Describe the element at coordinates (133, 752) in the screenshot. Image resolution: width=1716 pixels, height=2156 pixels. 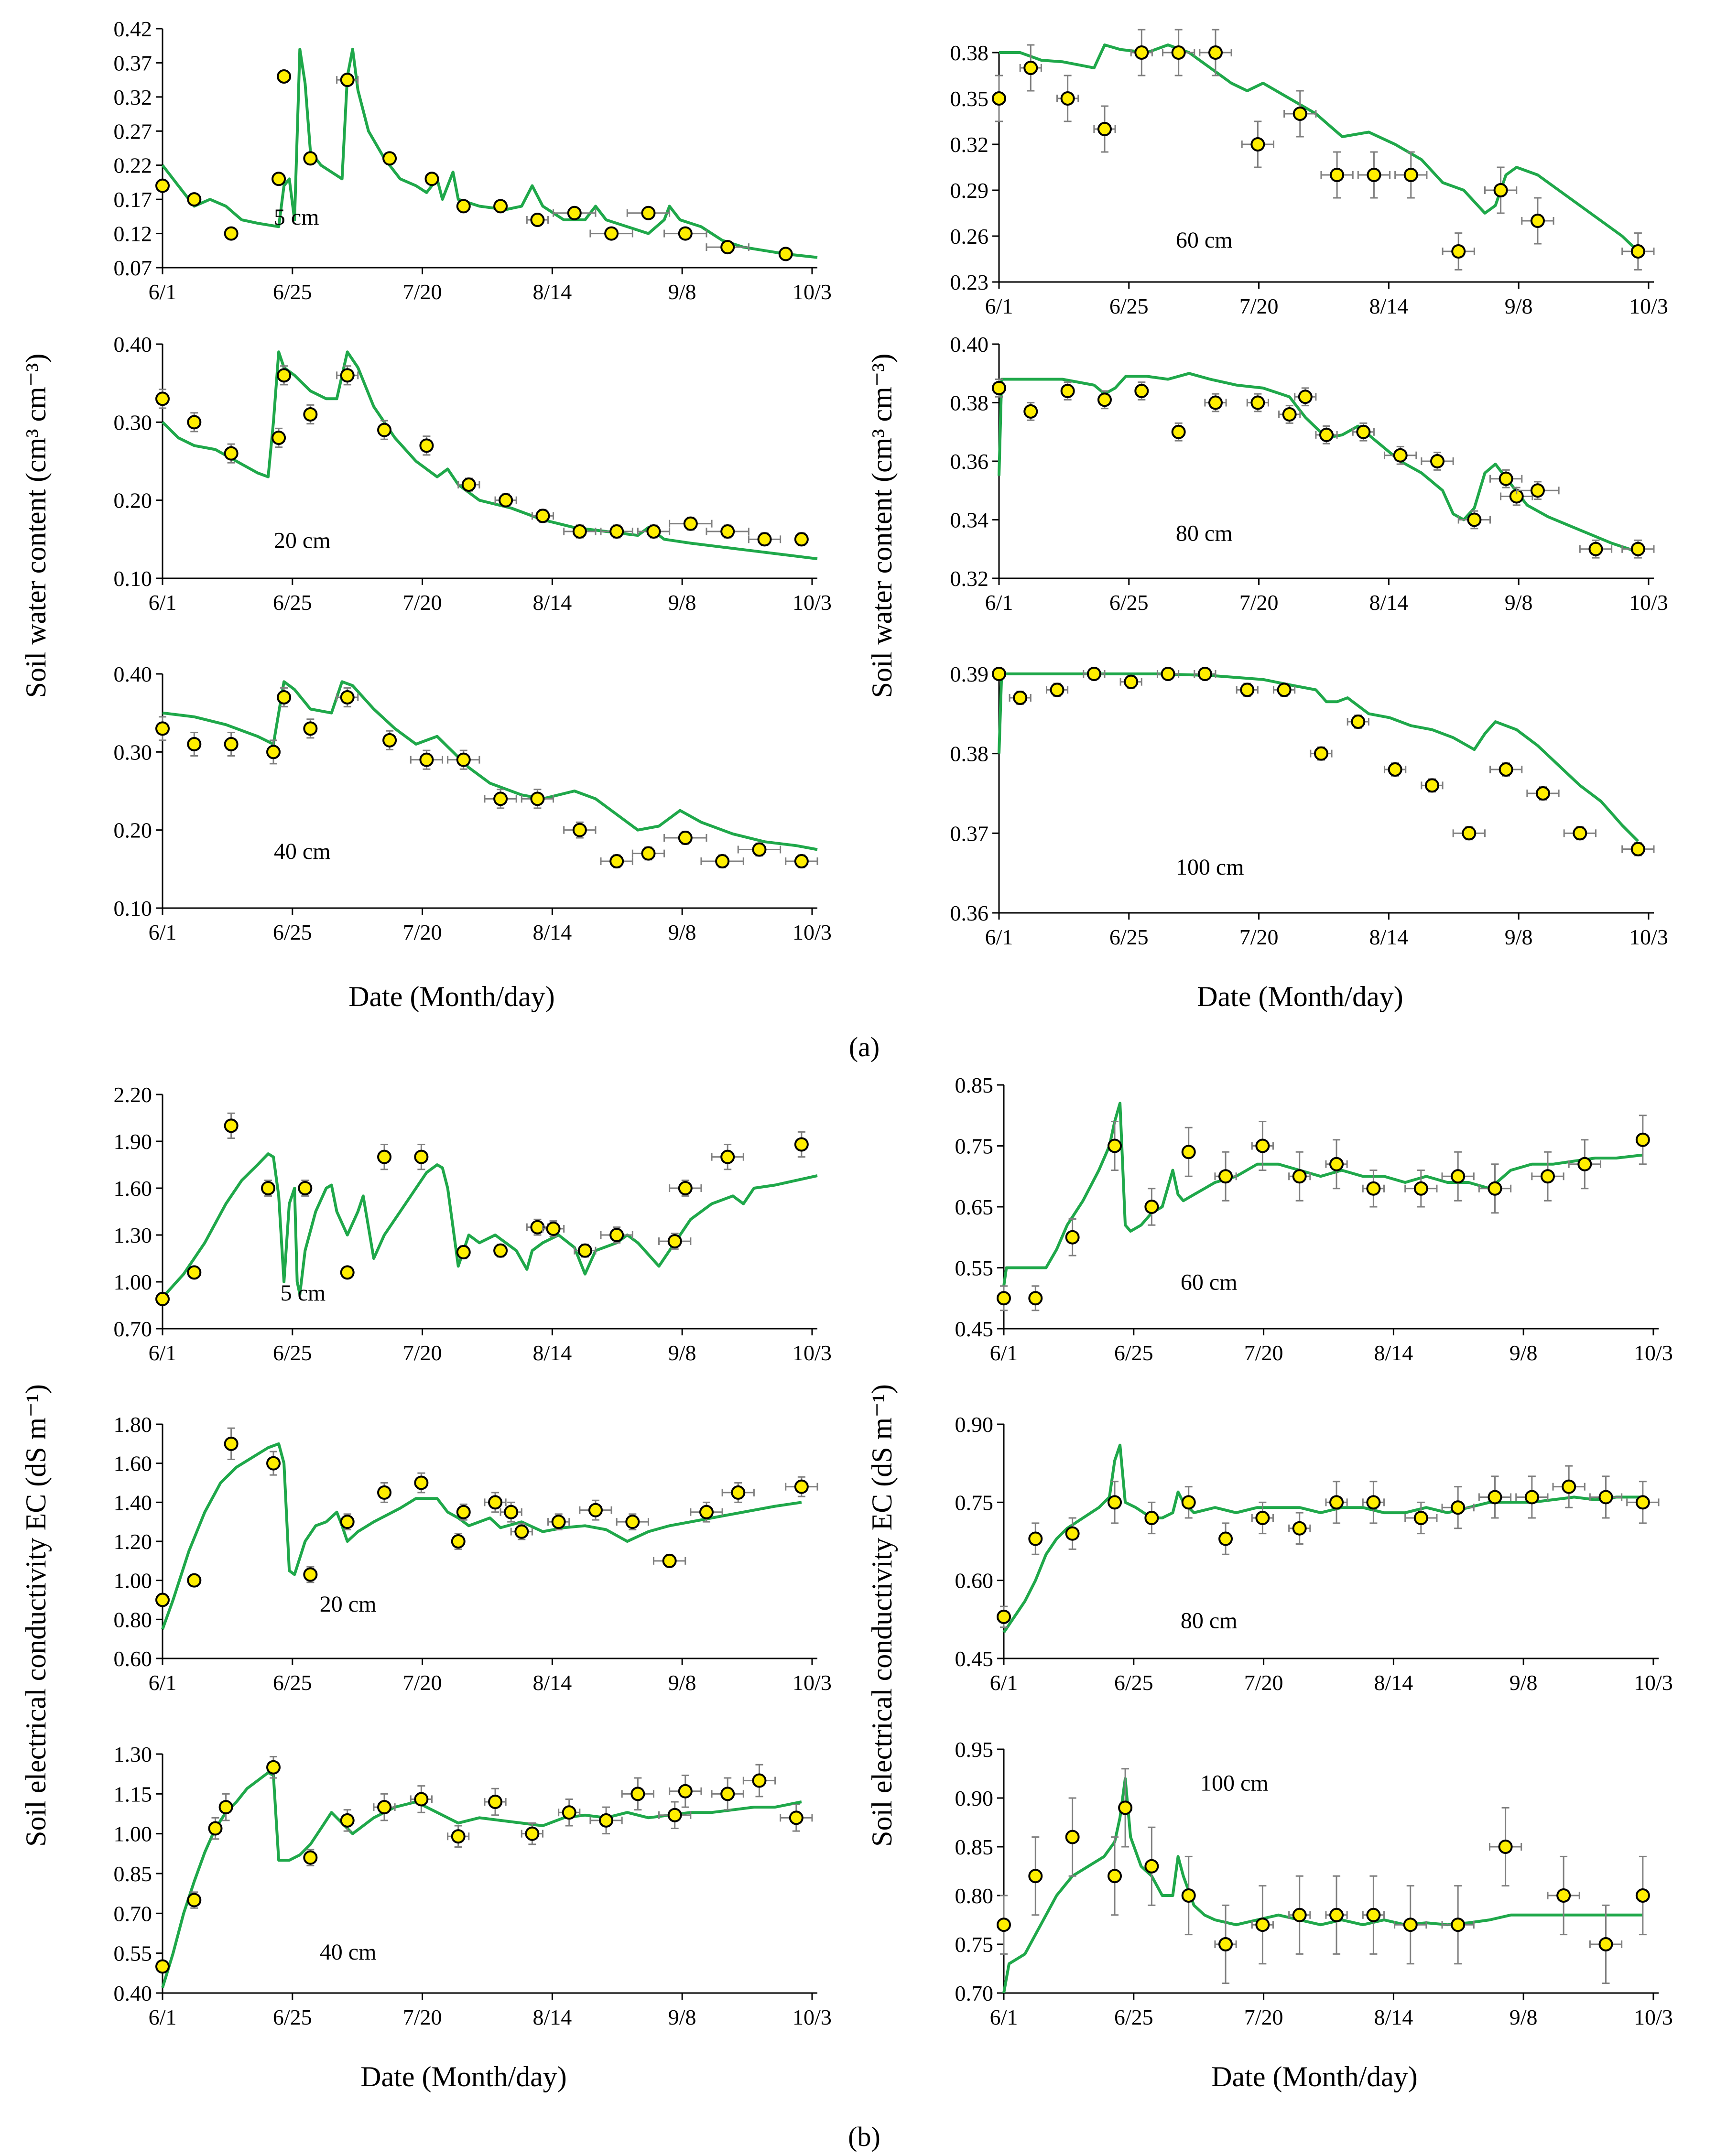
I see `y-tick-label: 0.30` at that location.